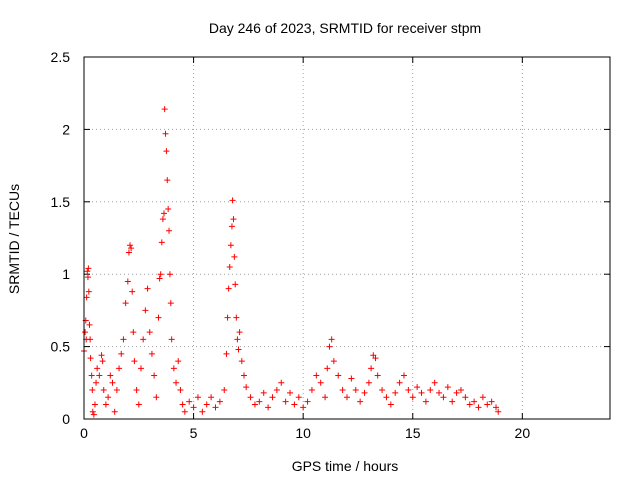 This screenshot has width=640, height=480. What do you see at coordinates (413, 433) in the screenshot?
I see `x-tick-label: 15` at bounding box center [413, 433].